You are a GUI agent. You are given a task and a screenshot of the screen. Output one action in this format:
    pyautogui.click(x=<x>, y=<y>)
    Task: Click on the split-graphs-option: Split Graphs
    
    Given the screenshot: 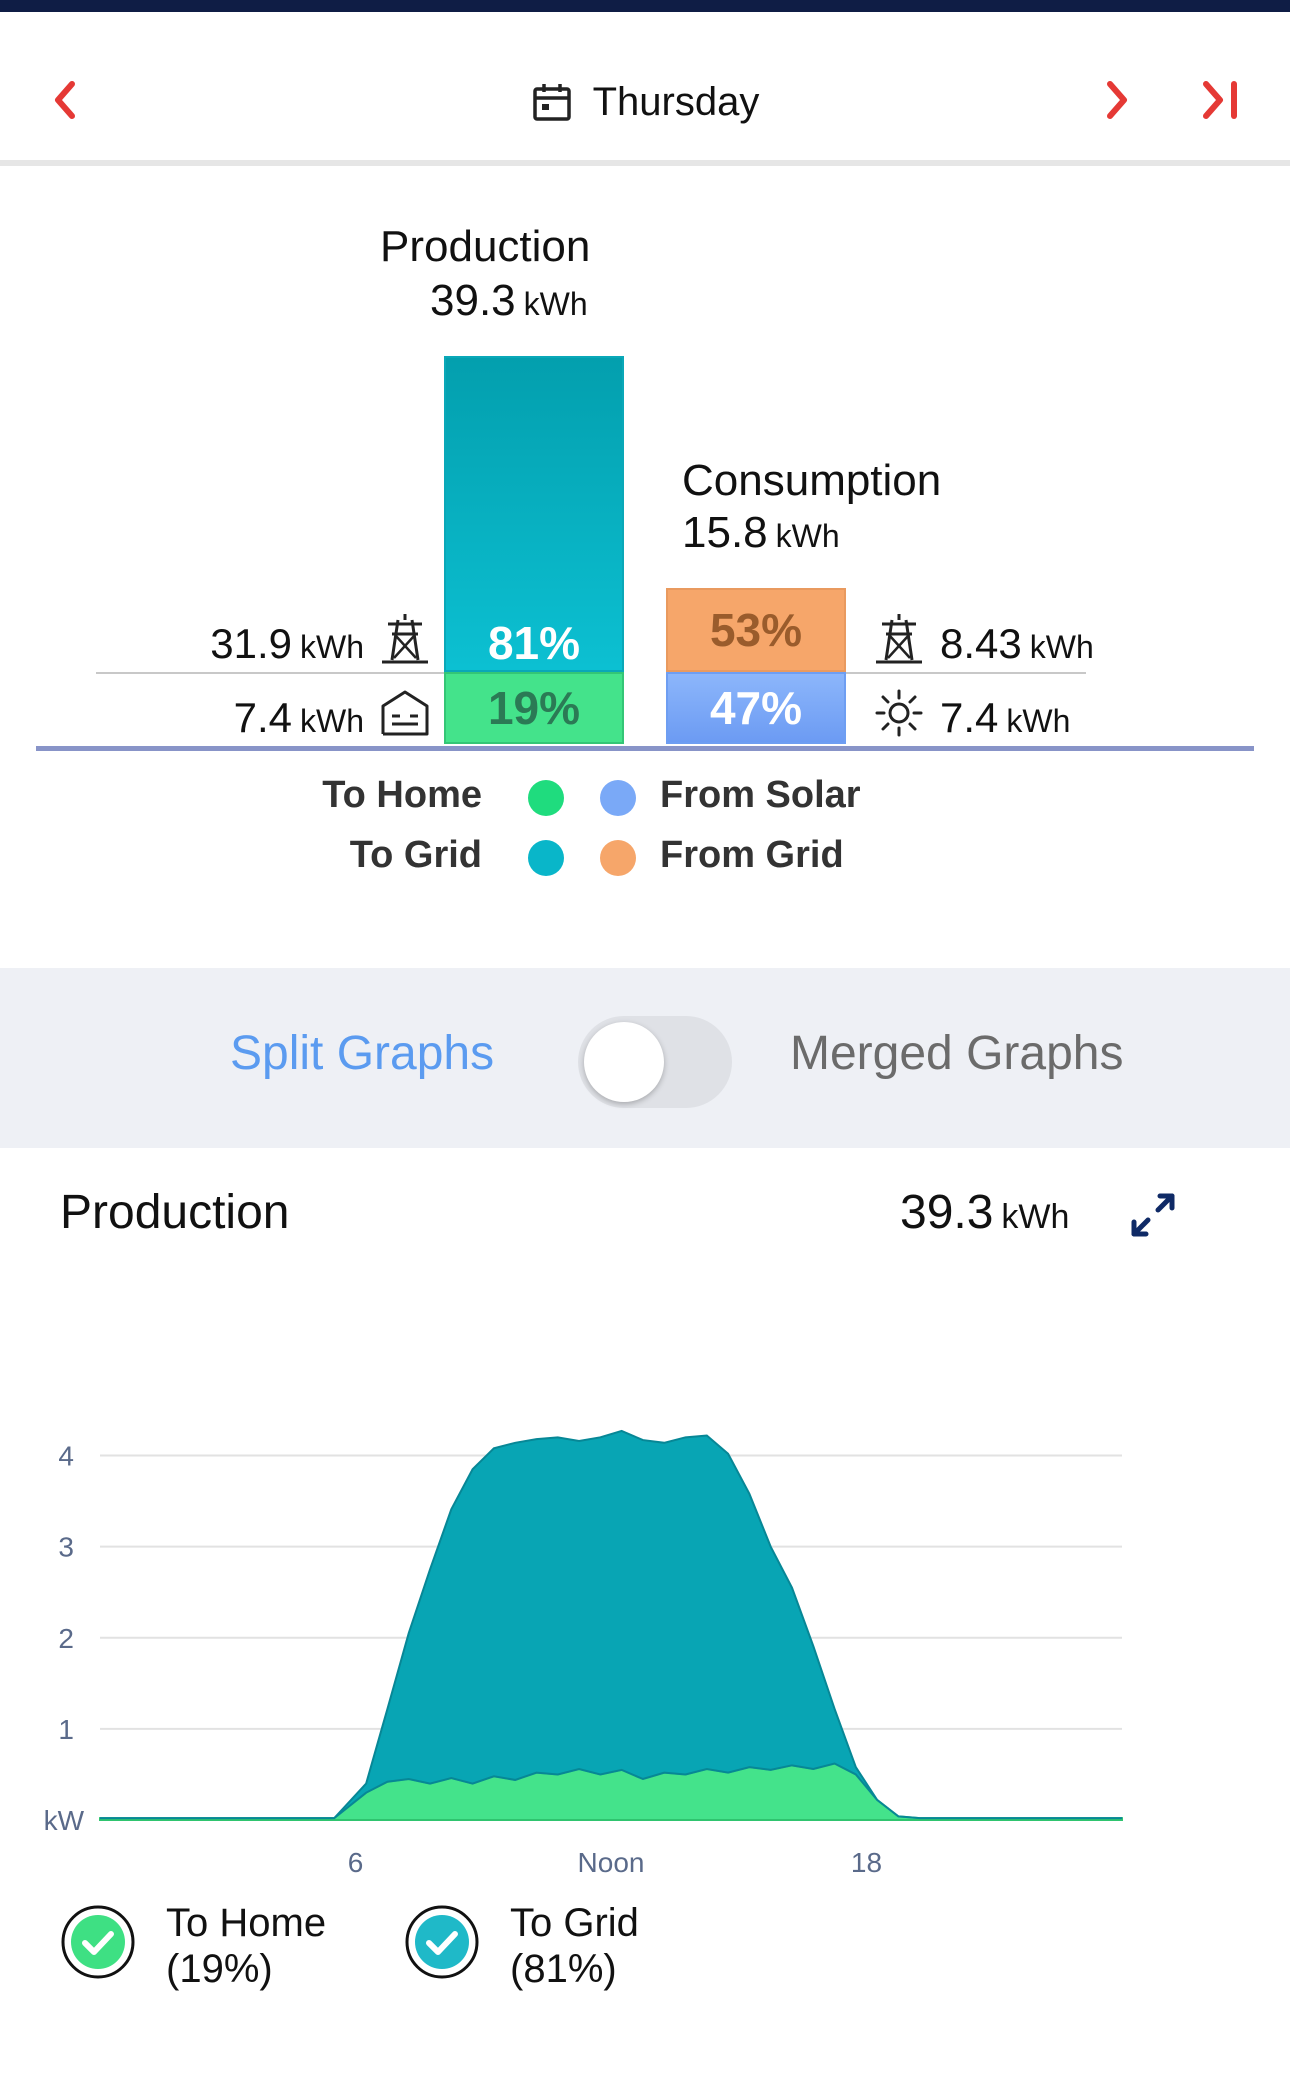 What is the action you would take?
    pyautogui.click(x=362, y=1053)
    